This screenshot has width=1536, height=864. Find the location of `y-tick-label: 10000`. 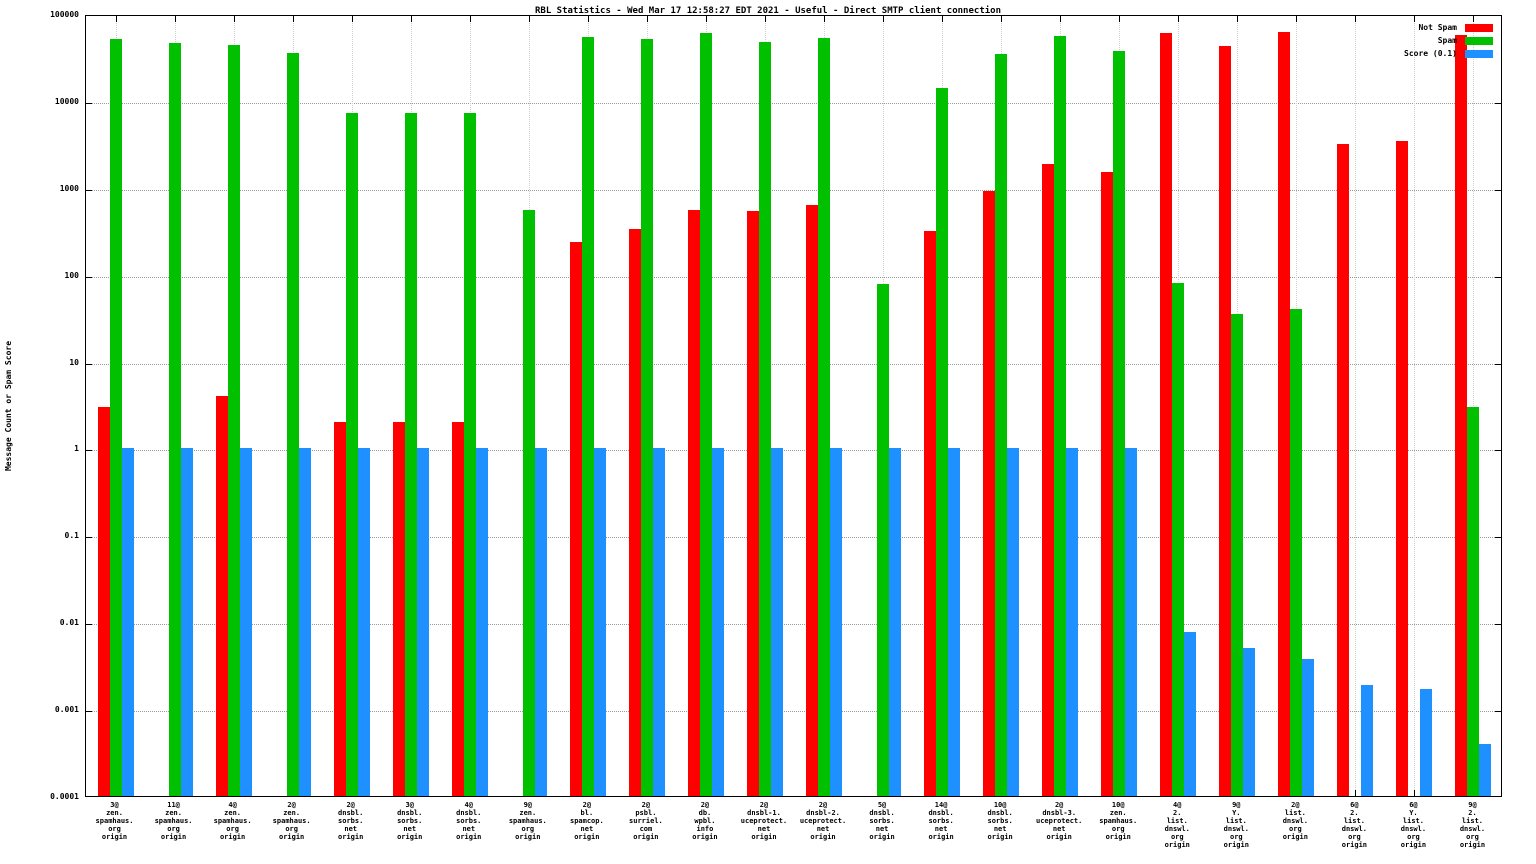

y-tick-label: 10000 is located at coordinates (66, 101).